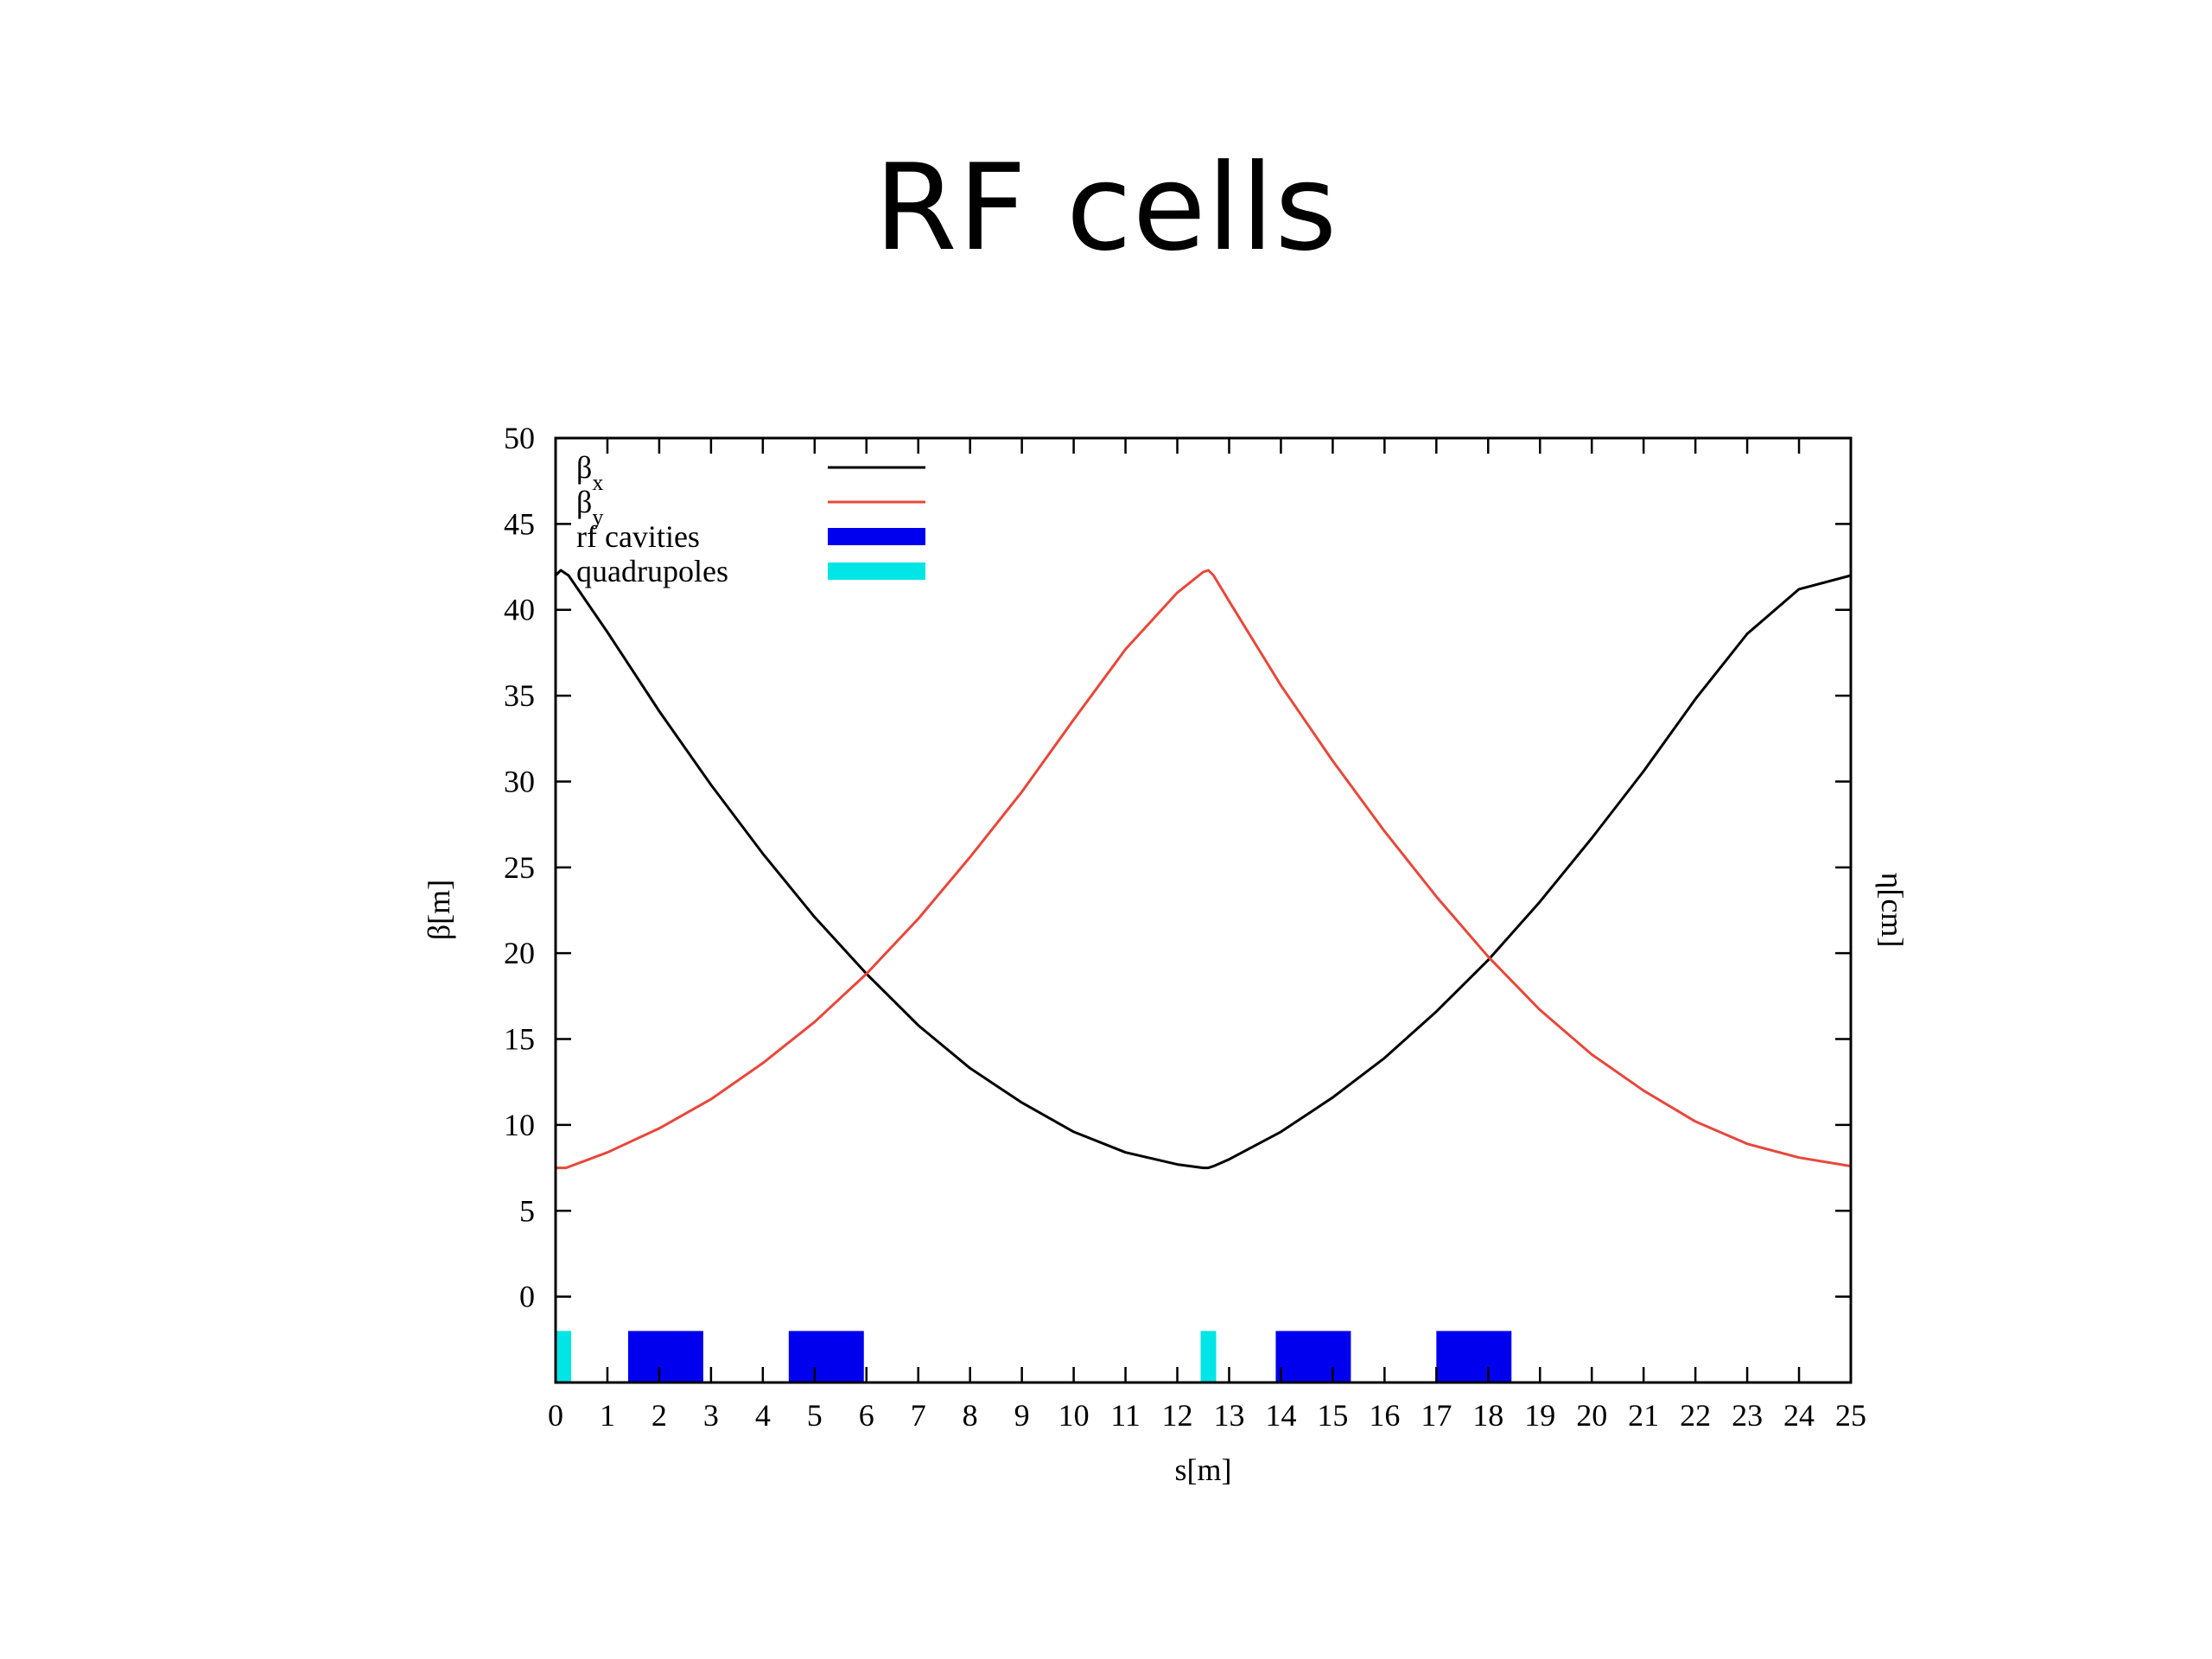  What do you see at coordinates (1487, 1415) in the screenshot?
I see `x-tick-label: 18` at bounding box center [1487, 1415].